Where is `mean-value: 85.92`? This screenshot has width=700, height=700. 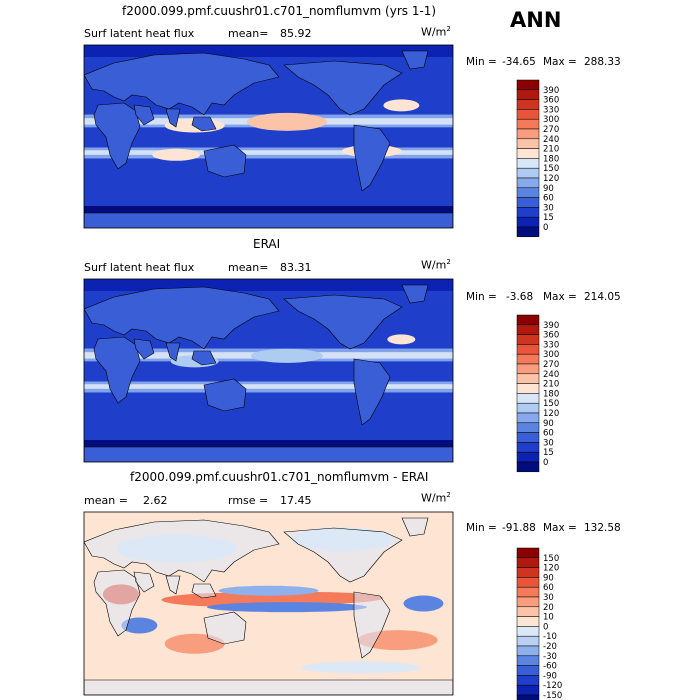
mean-value: 85.92 is located at coordinates (296, 33).